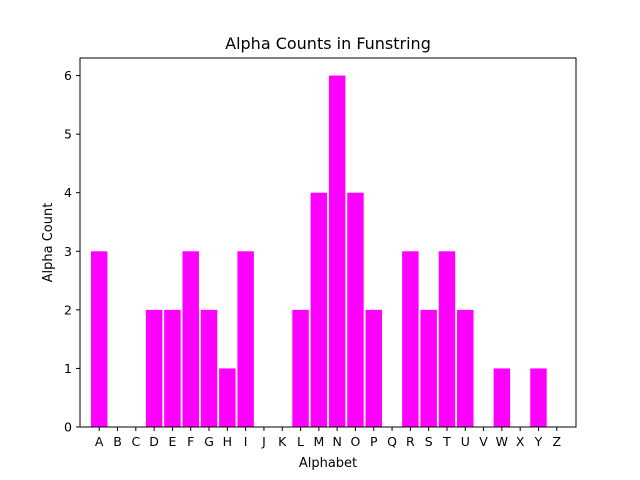  Describe the element at coordinates (172, 368) in the screenshot. I see `bar-E` at that location.